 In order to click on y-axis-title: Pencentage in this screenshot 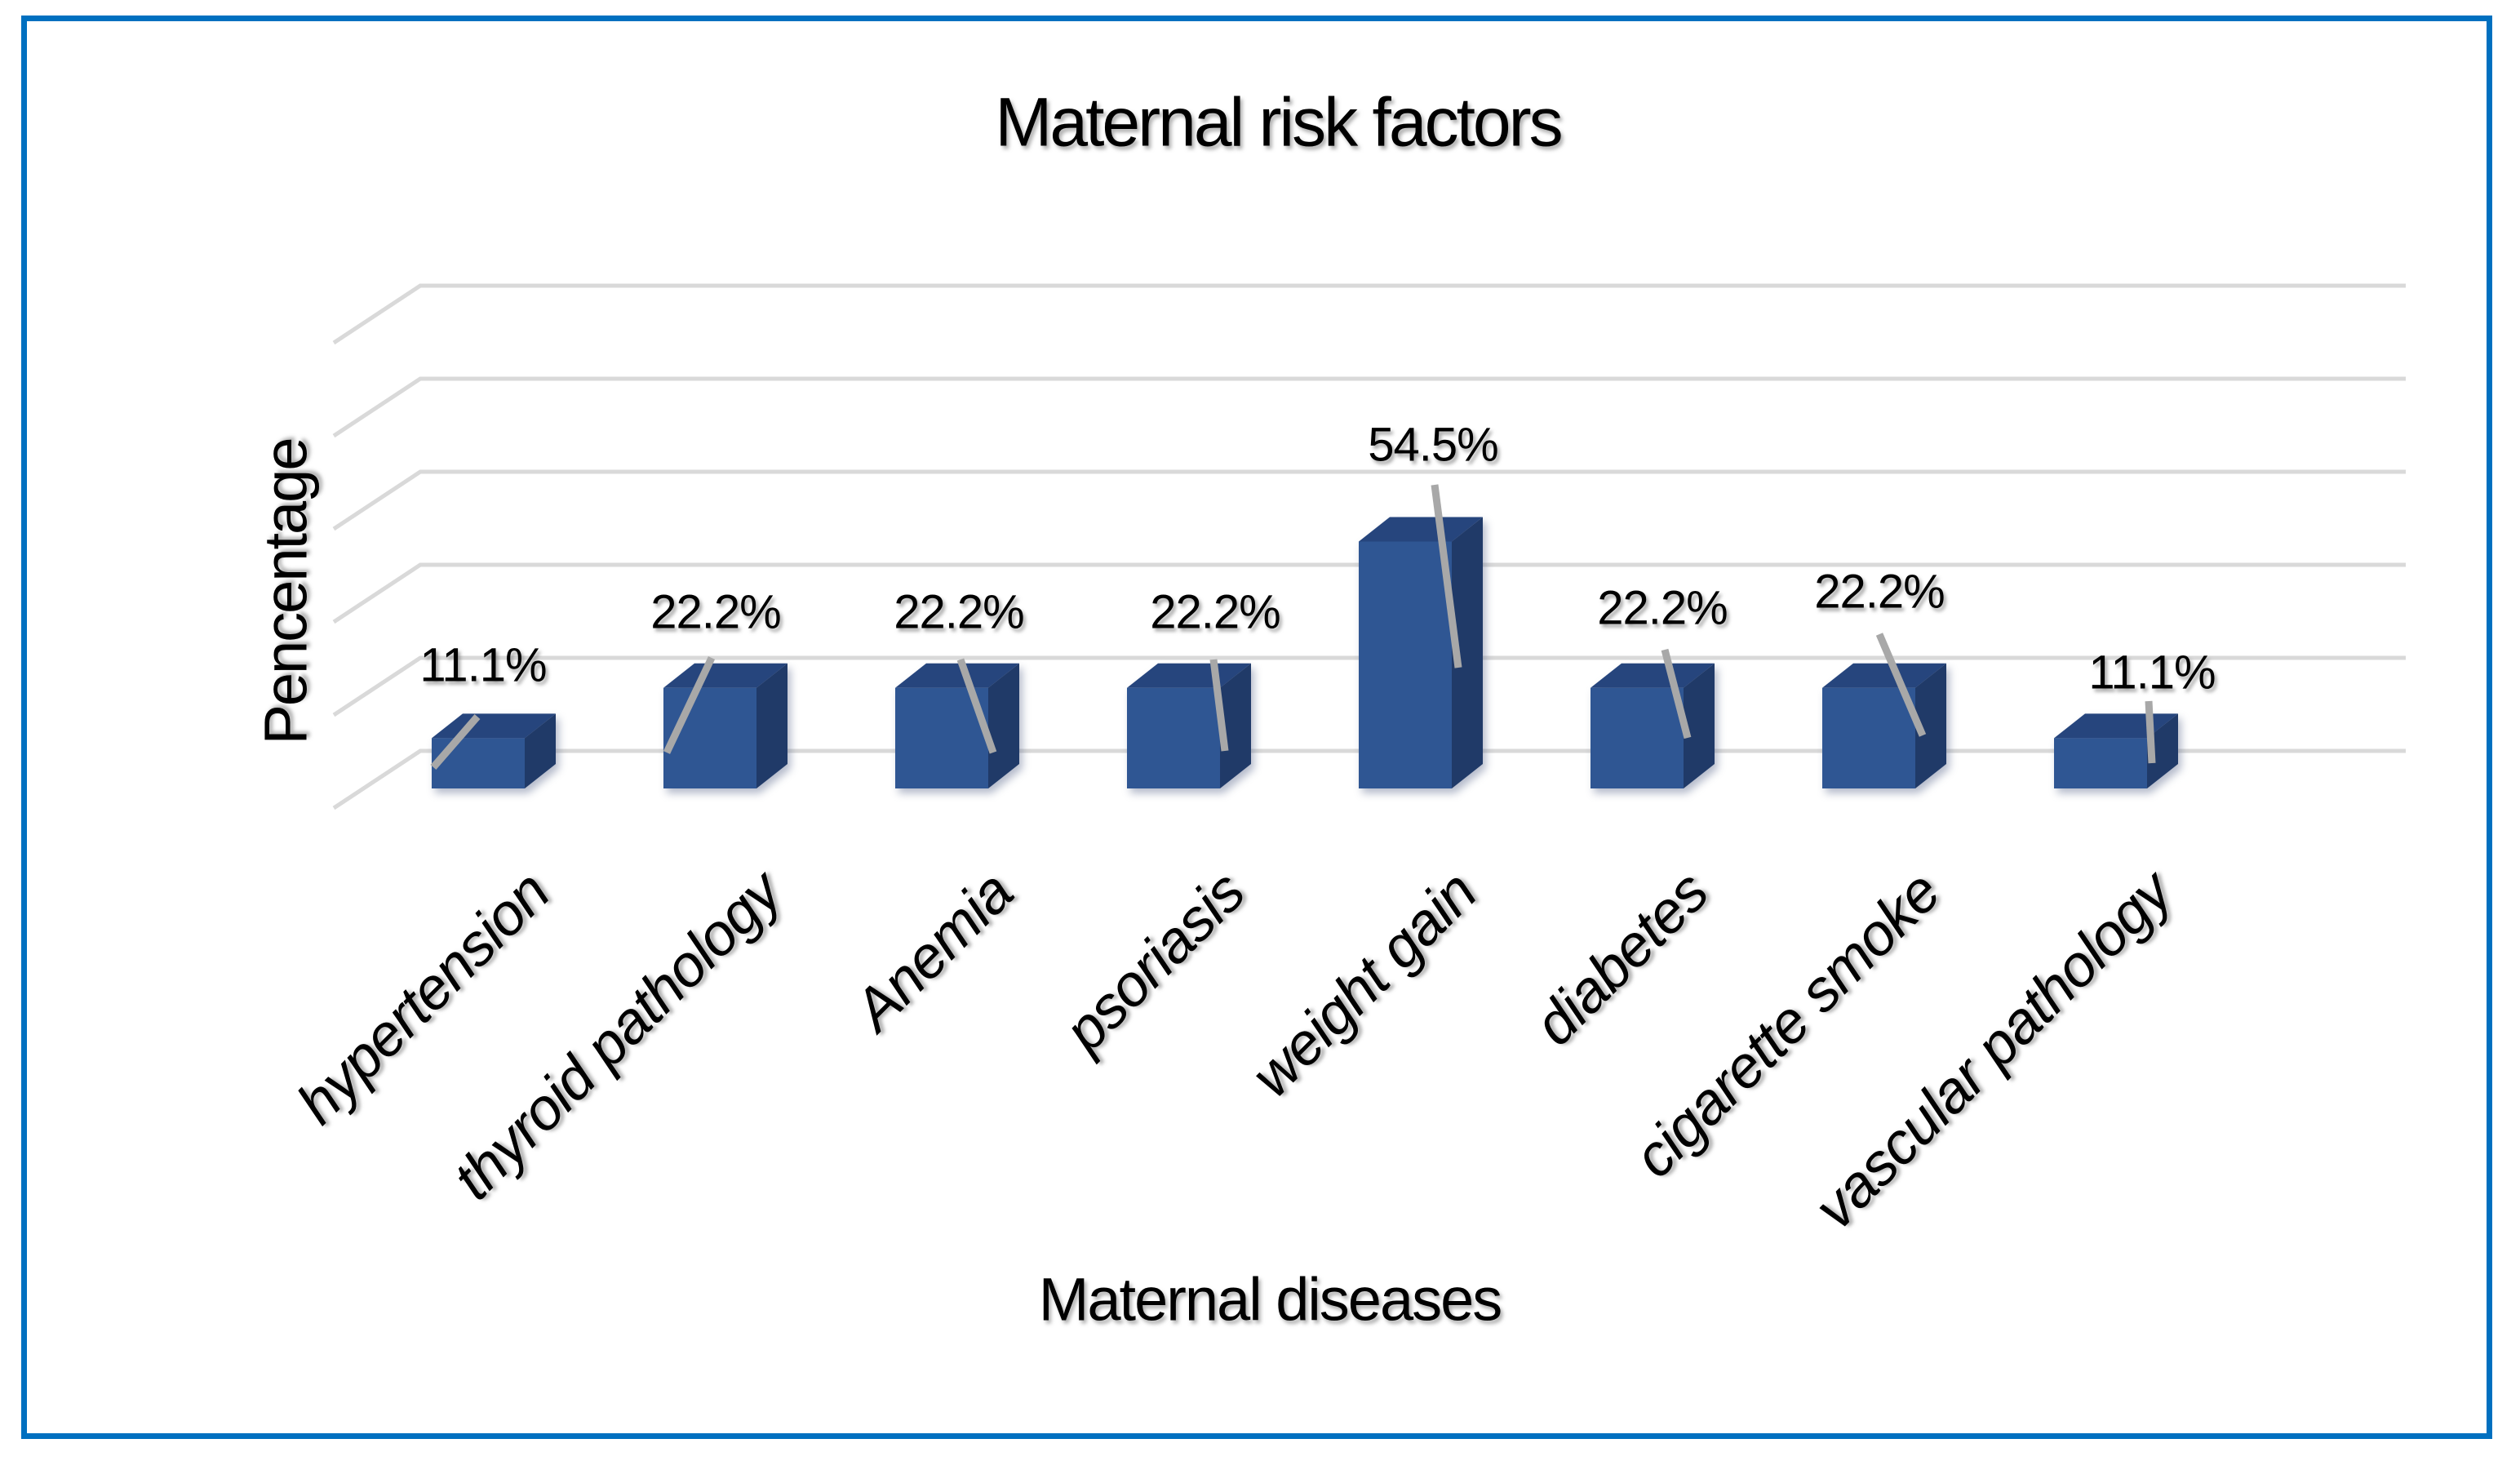, I will do `click(285, 591)`.